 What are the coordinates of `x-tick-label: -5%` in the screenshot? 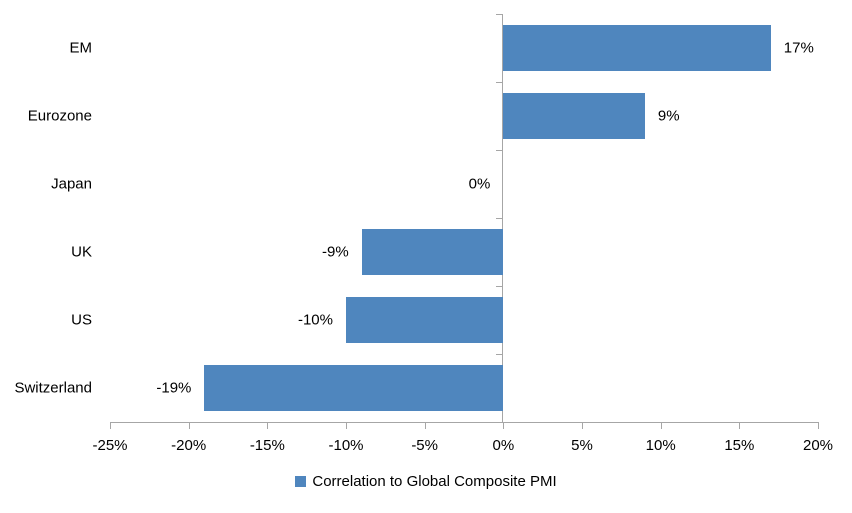 It's located at (424, 445).